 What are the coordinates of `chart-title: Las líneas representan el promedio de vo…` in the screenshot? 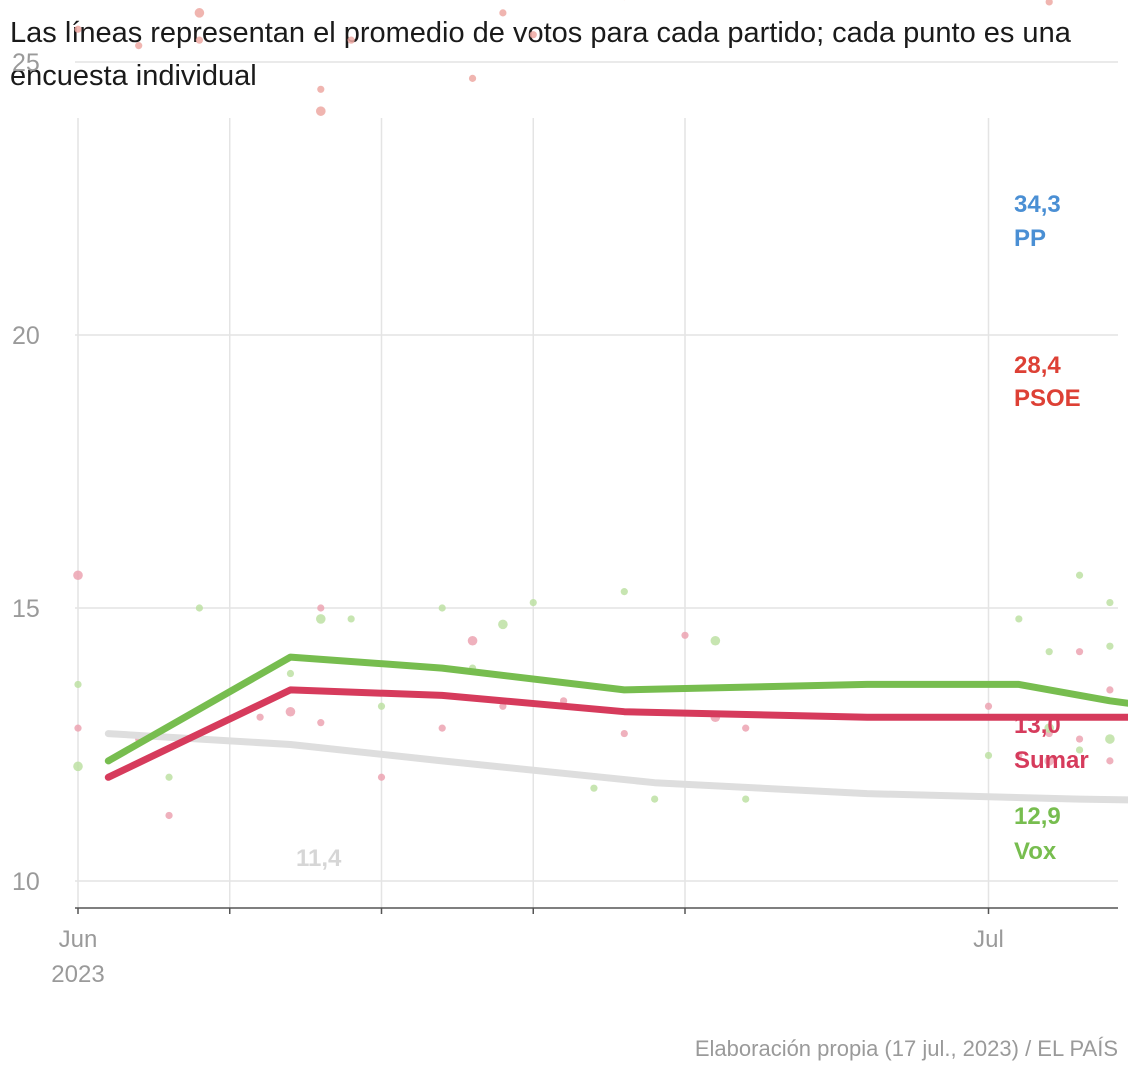 It's located at (540, 54).